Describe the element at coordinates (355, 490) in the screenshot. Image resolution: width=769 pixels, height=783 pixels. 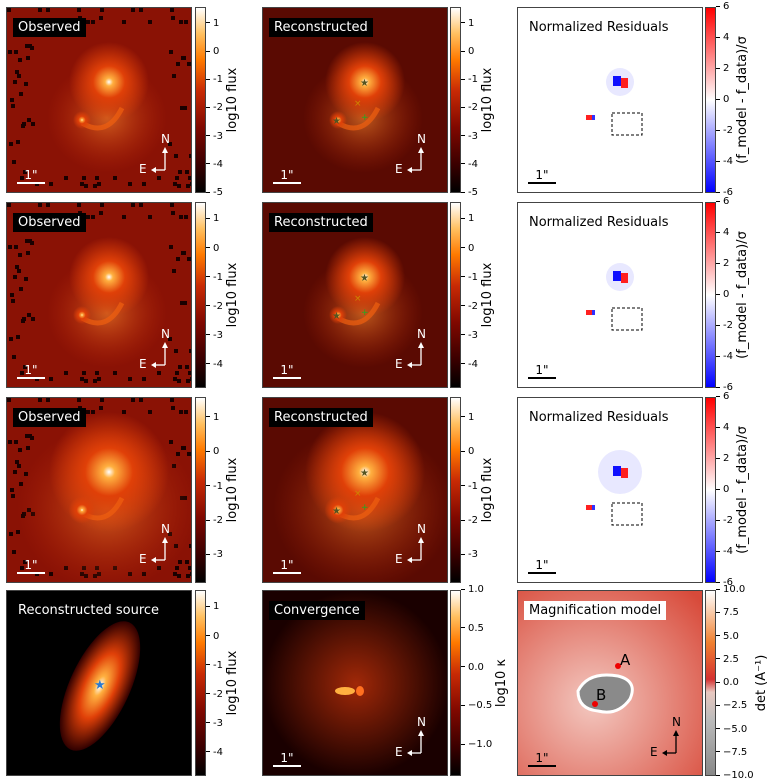
I see `rec-image: ★ ★ × +` at that location.